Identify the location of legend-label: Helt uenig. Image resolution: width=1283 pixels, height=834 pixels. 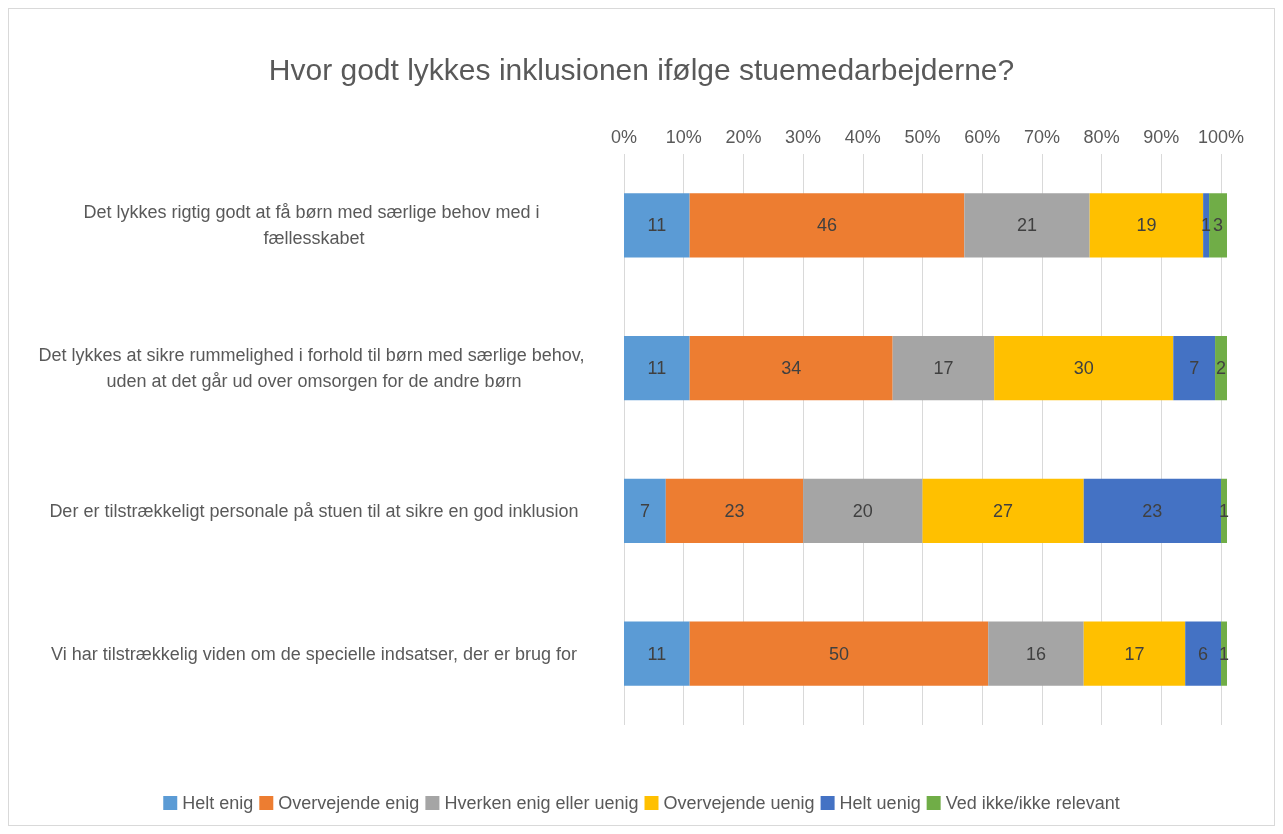
(880, 803).